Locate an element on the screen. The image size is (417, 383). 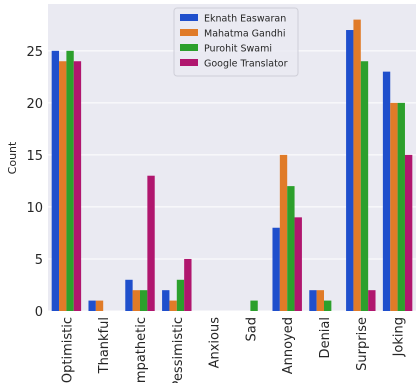
x-tick-label: Denial is located at coordinates (325, 337).